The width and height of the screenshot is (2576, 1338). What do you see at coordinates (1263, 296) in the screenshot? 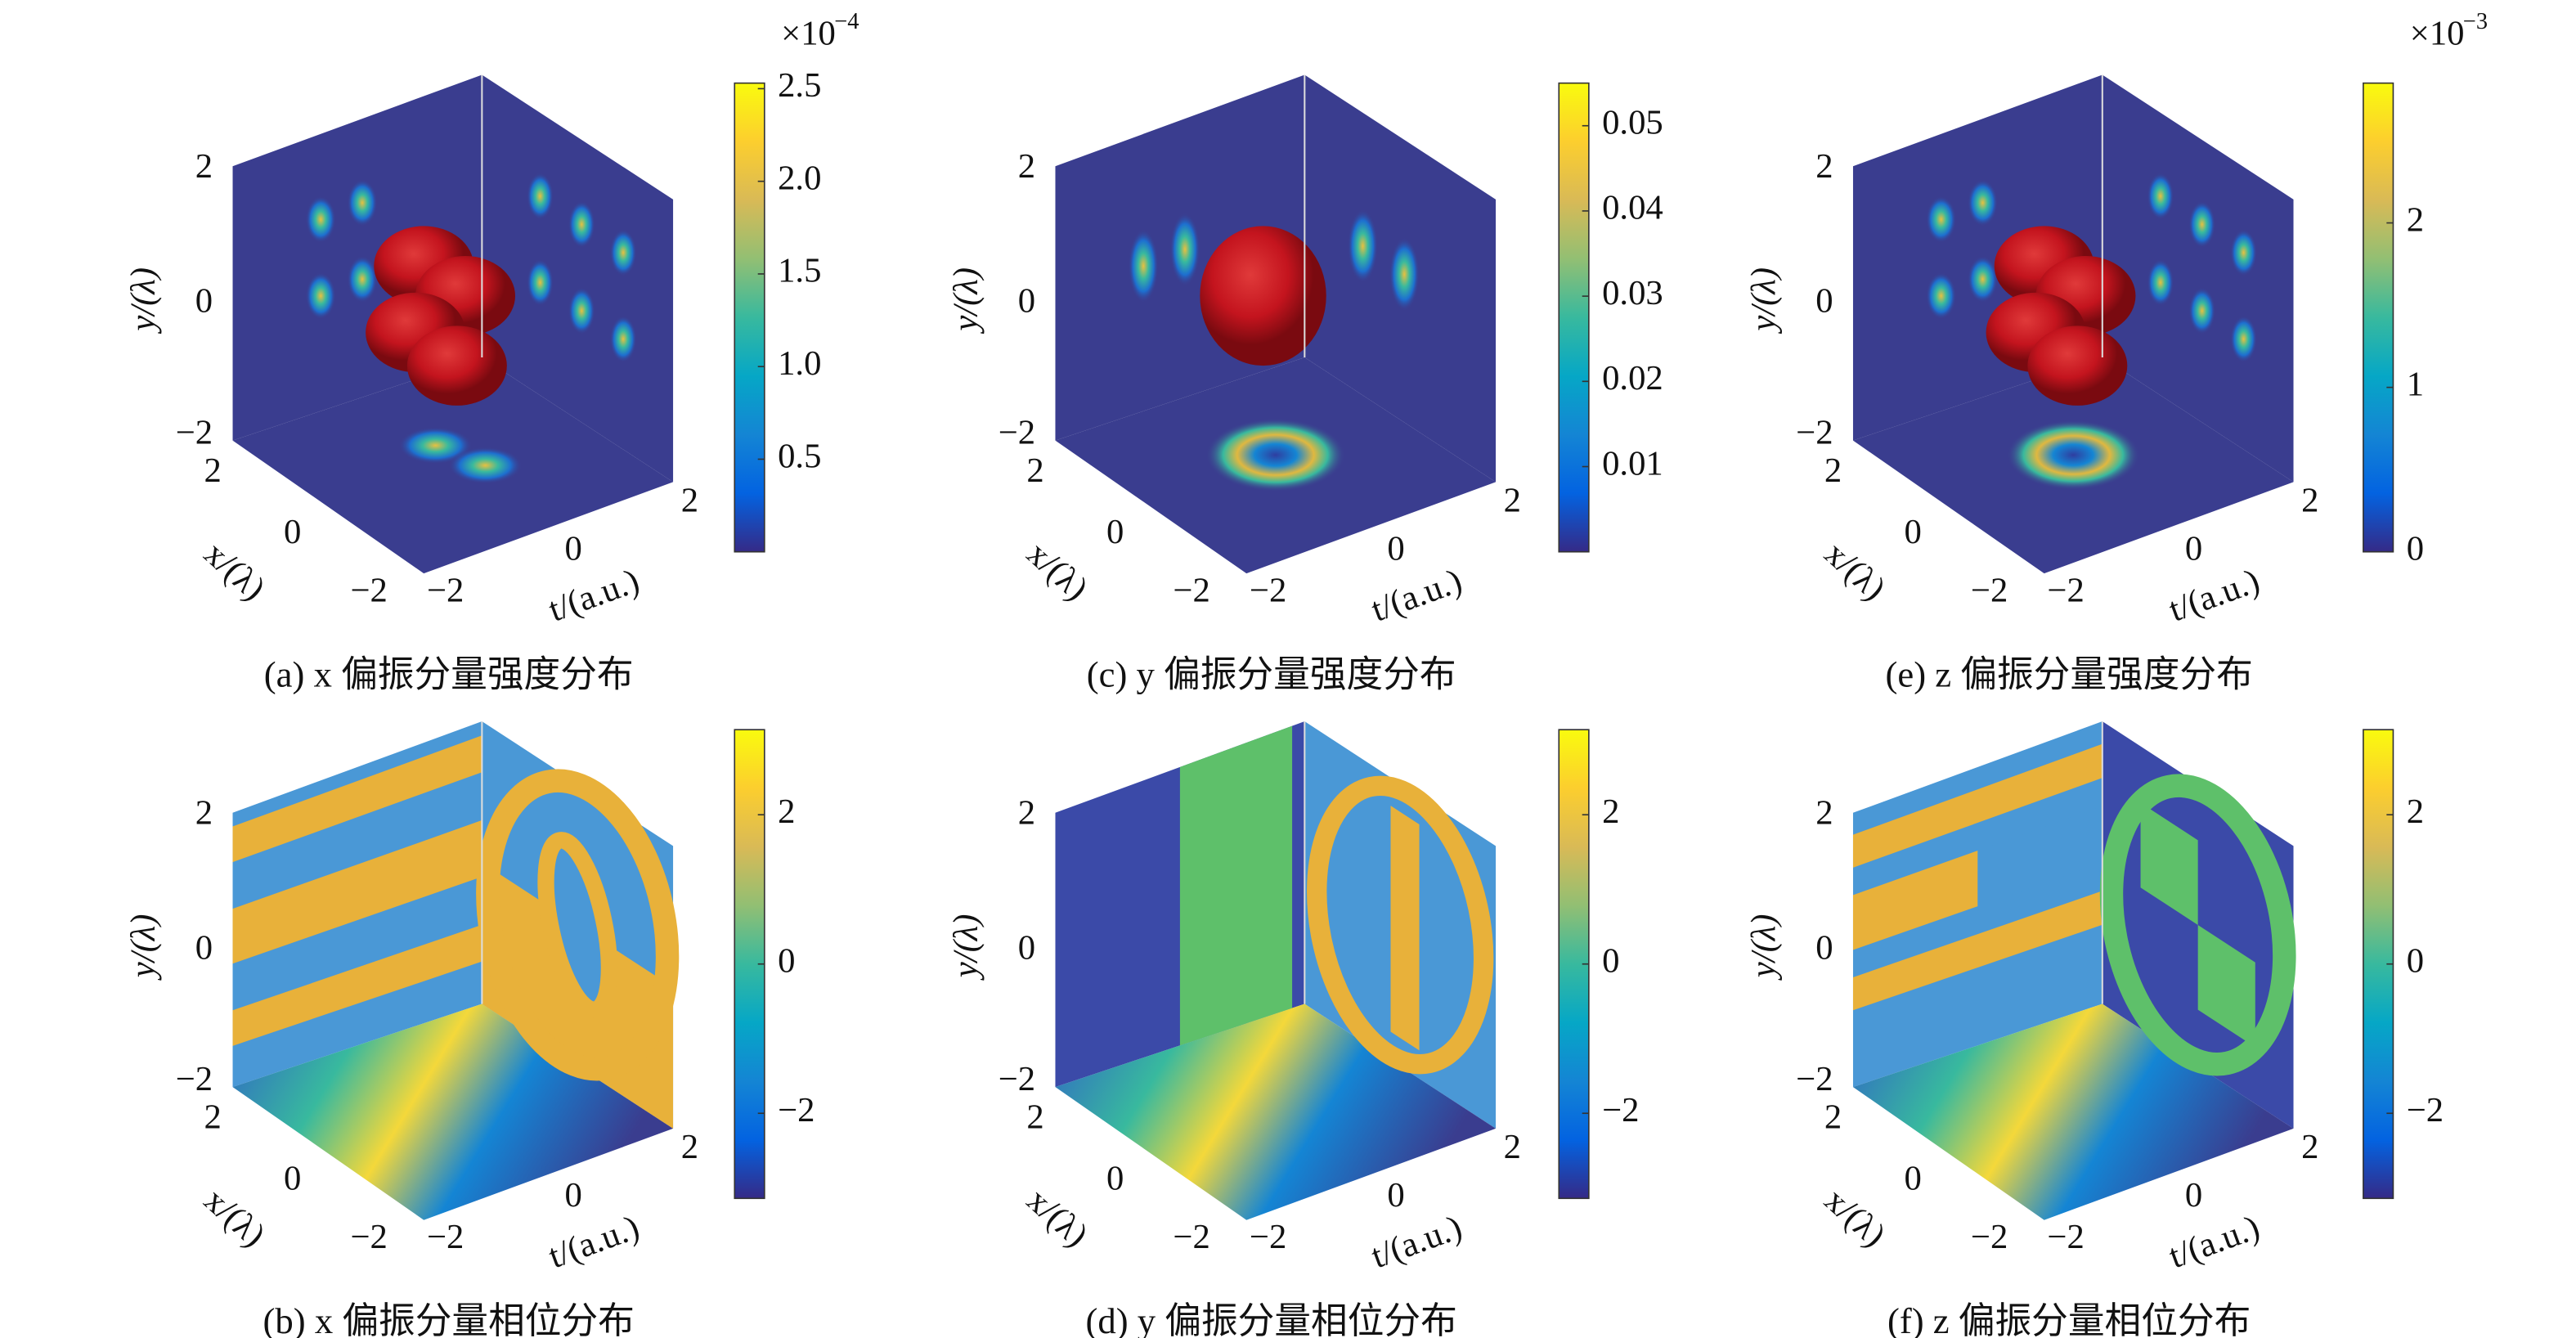
I see `isosurface` at bounding box center [1263, 296].